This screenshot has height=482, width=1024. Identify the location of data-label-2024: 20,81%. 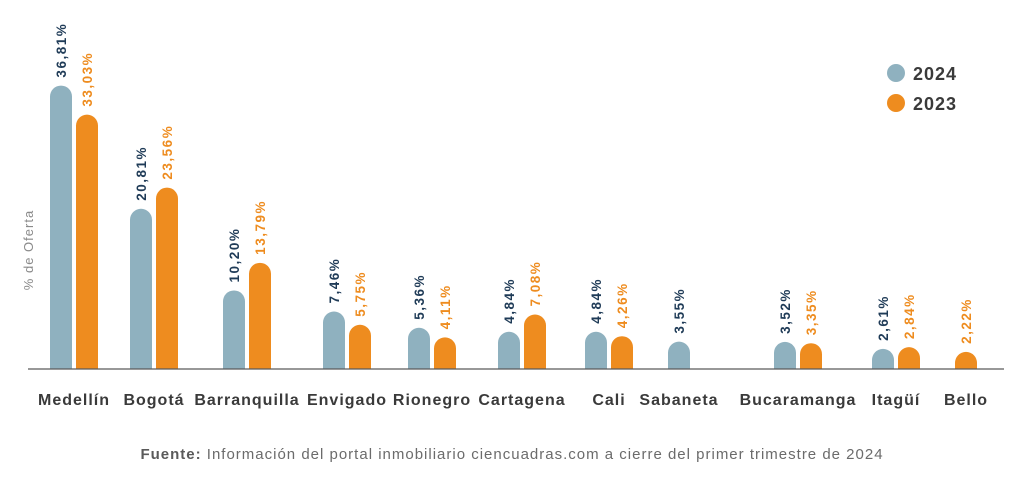
(141, 173).